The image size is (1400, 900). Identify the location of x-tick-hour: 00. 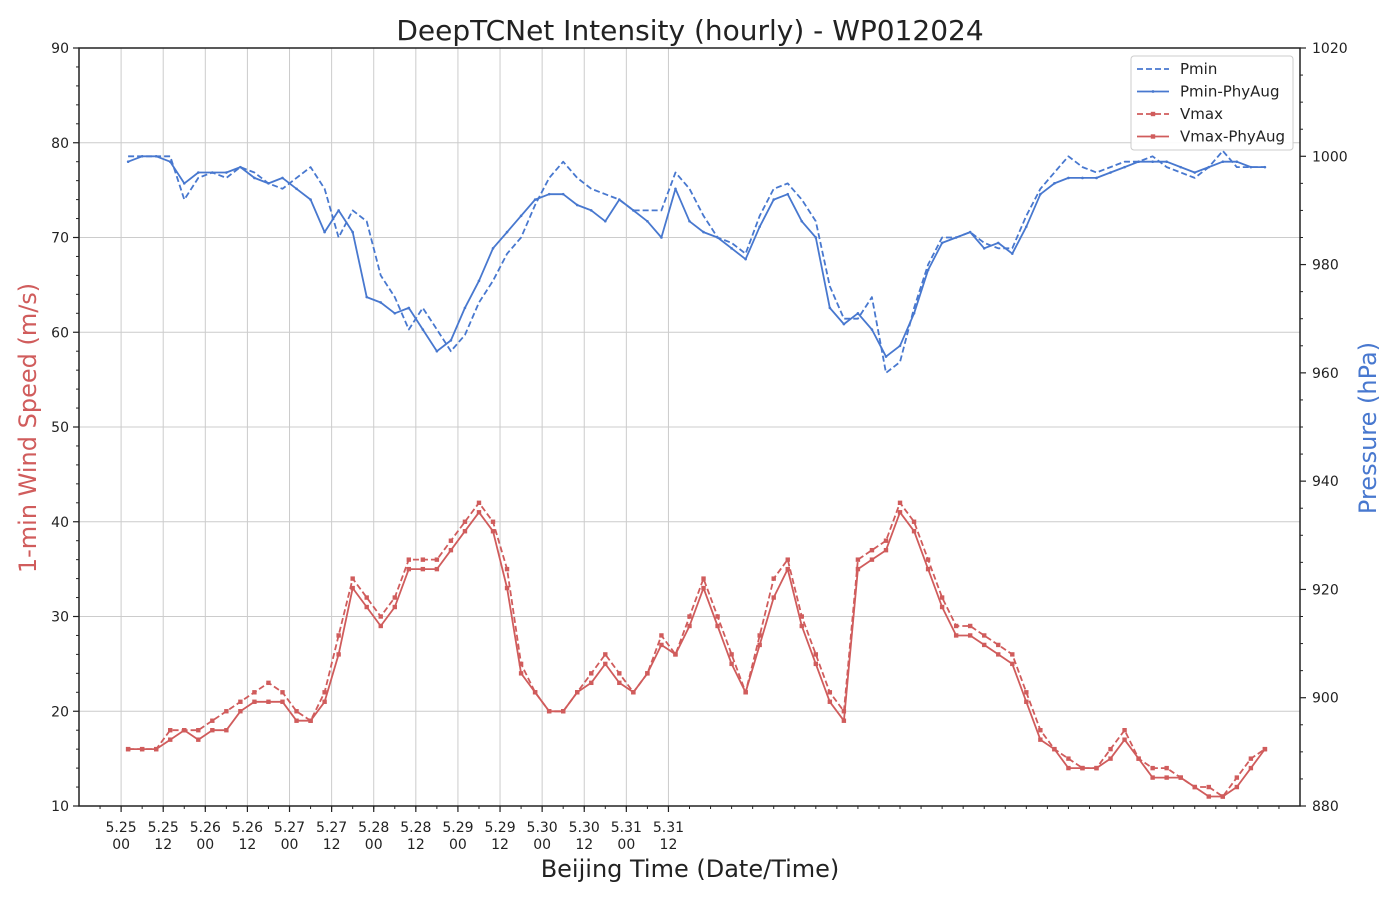
(374, 845).